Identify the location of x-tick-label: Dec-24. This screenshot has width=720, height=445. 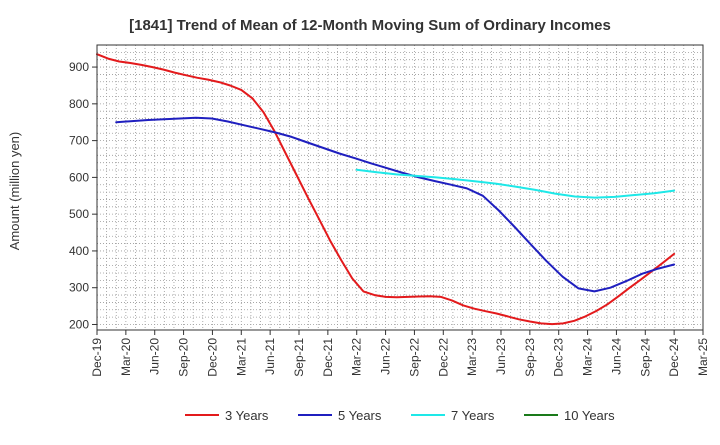
(674, 357).